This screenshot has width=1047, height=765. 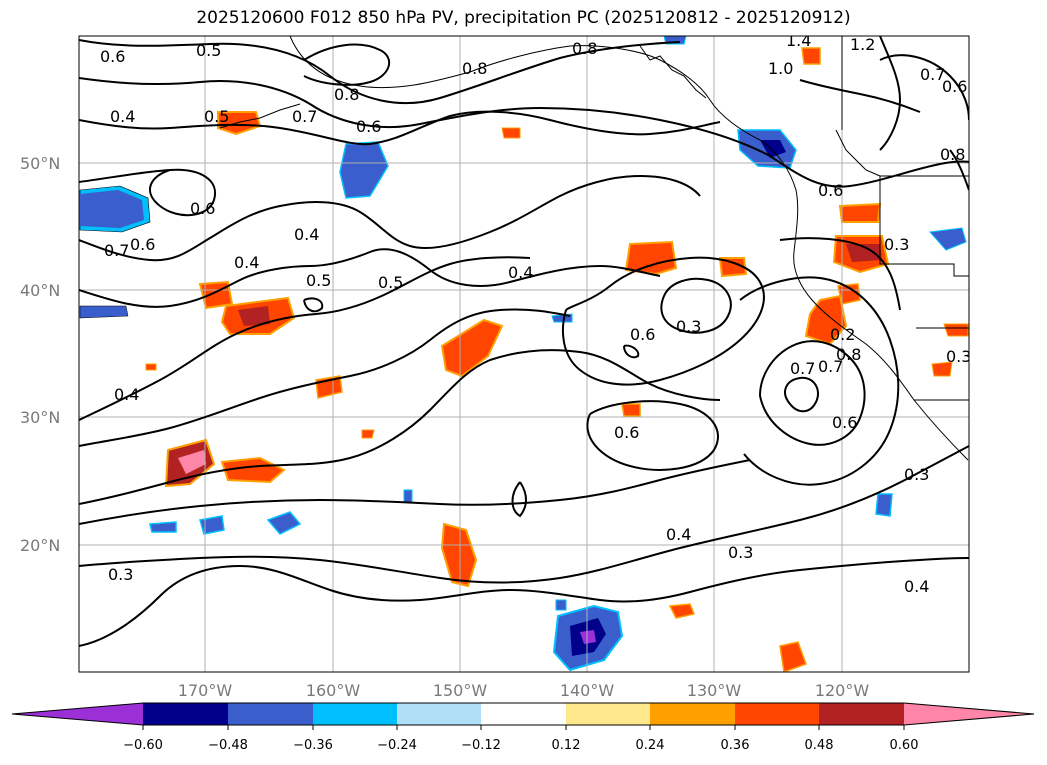 What do you see at coordinates (333, 690) in the screenshot?
I see `lon-label: 160°W` at bounding box center [333, 690].